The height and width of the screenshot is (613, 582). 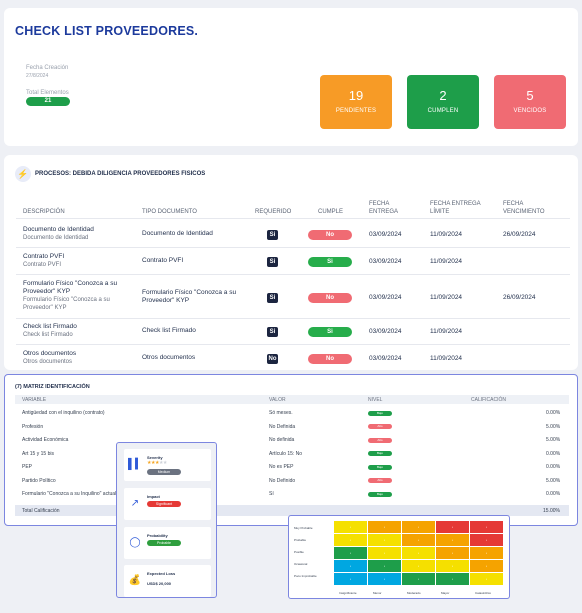 I want to click on row-description: Check list Firmado Check list Firmado, so click(x=50, y=331).